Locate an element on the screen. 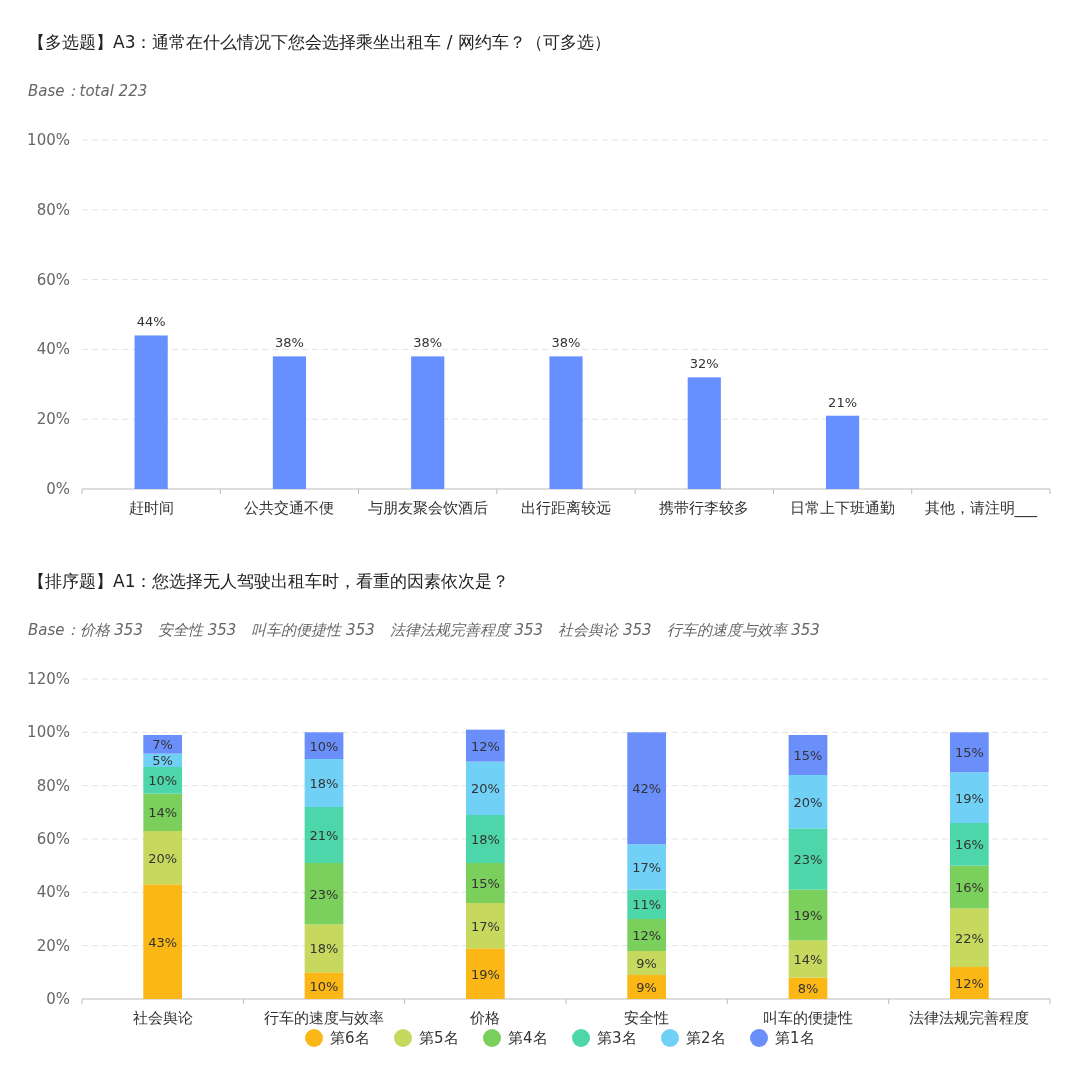  legend-label: 第6名 is located at coordinates (350, 1038).